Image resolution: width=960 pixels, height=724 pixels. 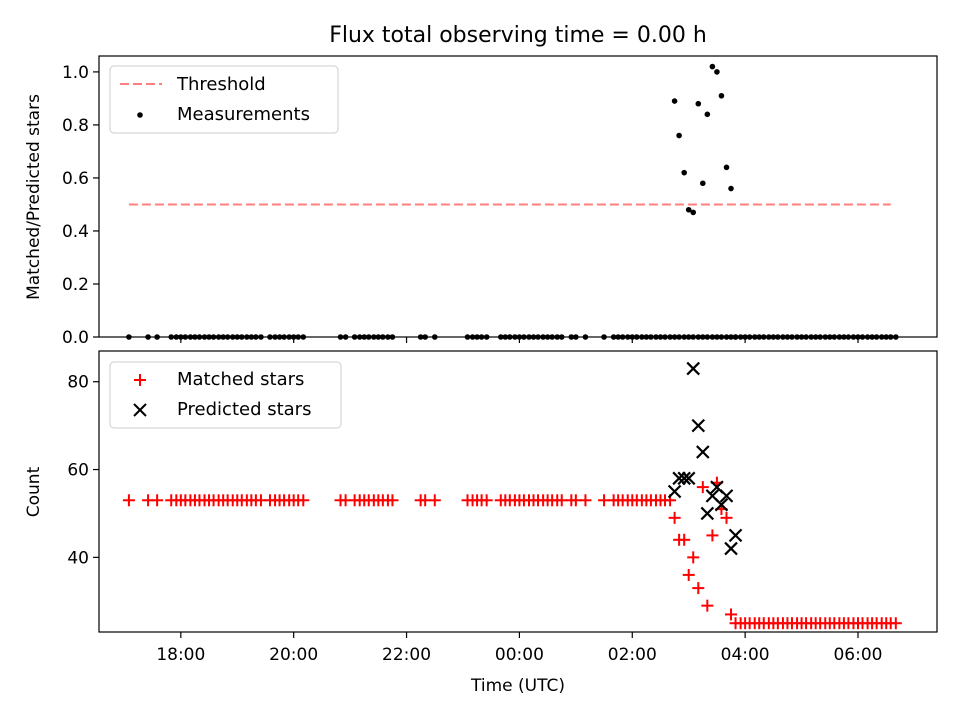 I want to click on x-tick-label: 06:00, so click(x=857, y=655).